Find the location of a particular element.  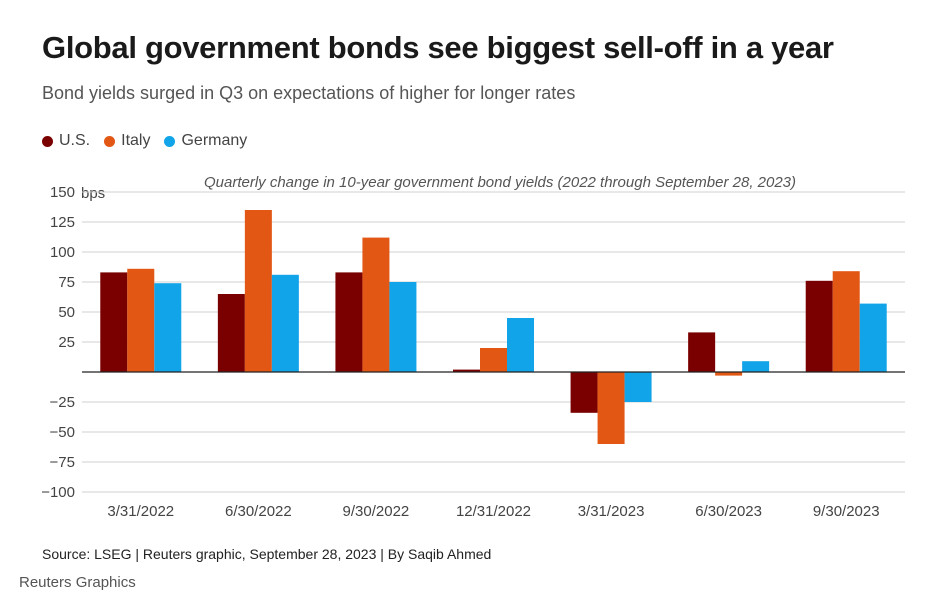

y-tick-label: −75 is located at coordinates (62, 462).